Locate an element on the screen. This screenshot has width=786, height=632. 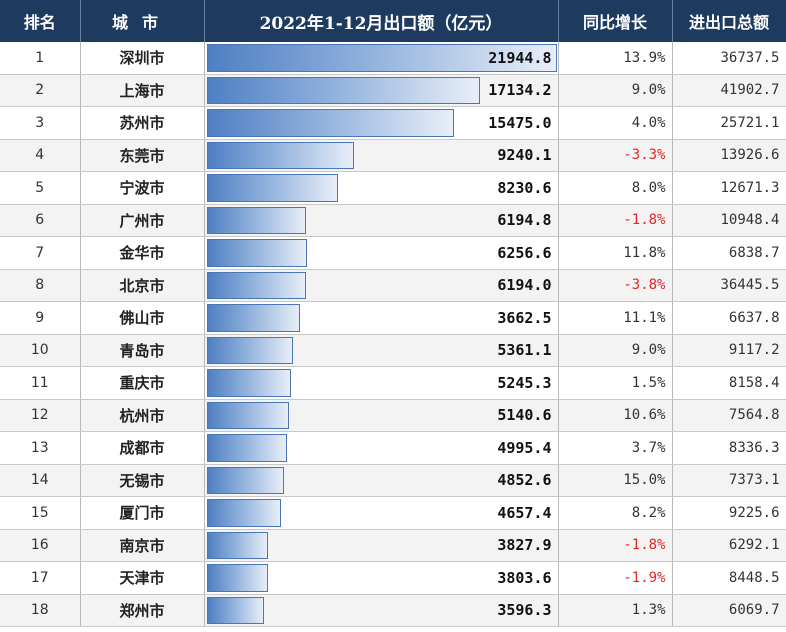
export-cell: 9240.1 is located at coordinates (381, 155).